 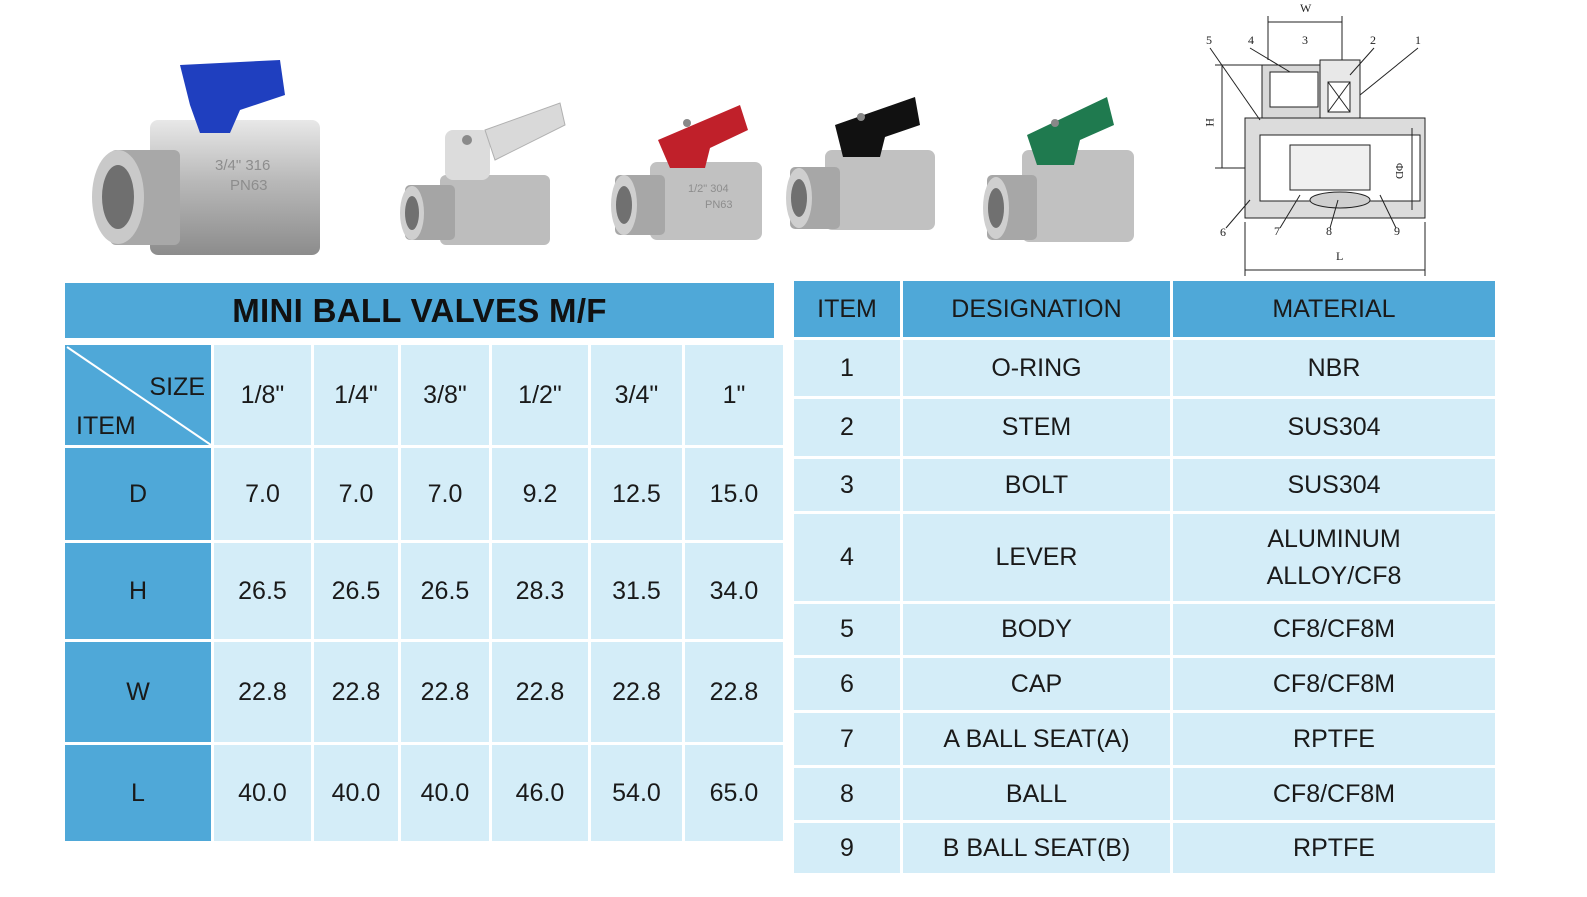 I want to click on callout-7: 7, so click(x=1277, y=231).